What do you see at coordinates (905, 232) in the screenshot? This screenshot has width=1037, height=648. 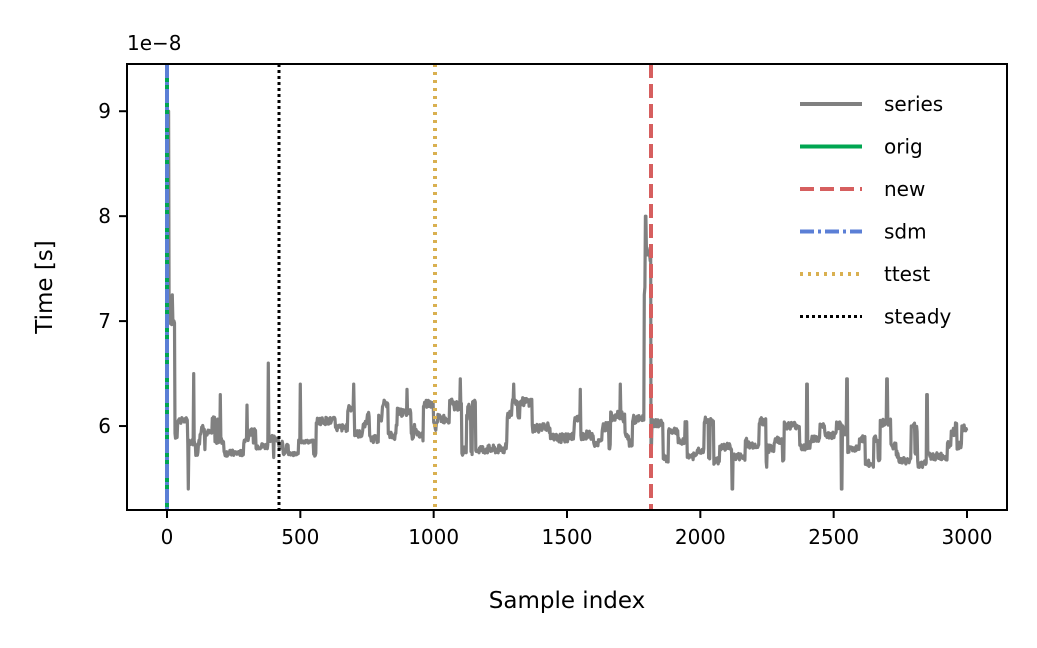 I see `legend-label-sdm: sdm` at bounding box center [905, 232].